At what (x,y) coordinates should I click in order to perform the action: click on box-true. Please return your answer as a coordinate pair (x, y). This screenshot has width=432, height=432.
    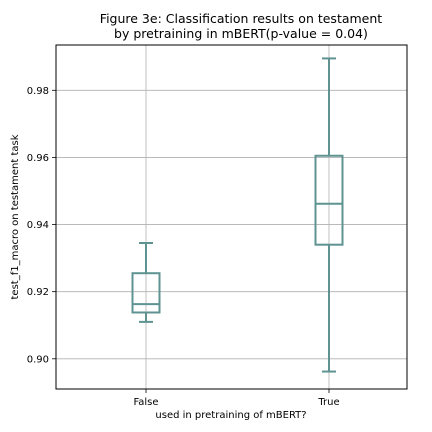
    Looking at the image, I should click on (329, 215).